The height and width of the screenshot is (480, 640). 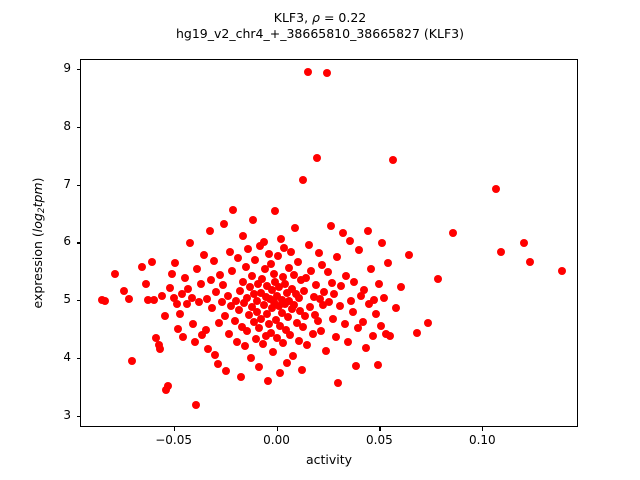 I want to click on y-axis-tick-label: 4, so click(x=67, y=357).